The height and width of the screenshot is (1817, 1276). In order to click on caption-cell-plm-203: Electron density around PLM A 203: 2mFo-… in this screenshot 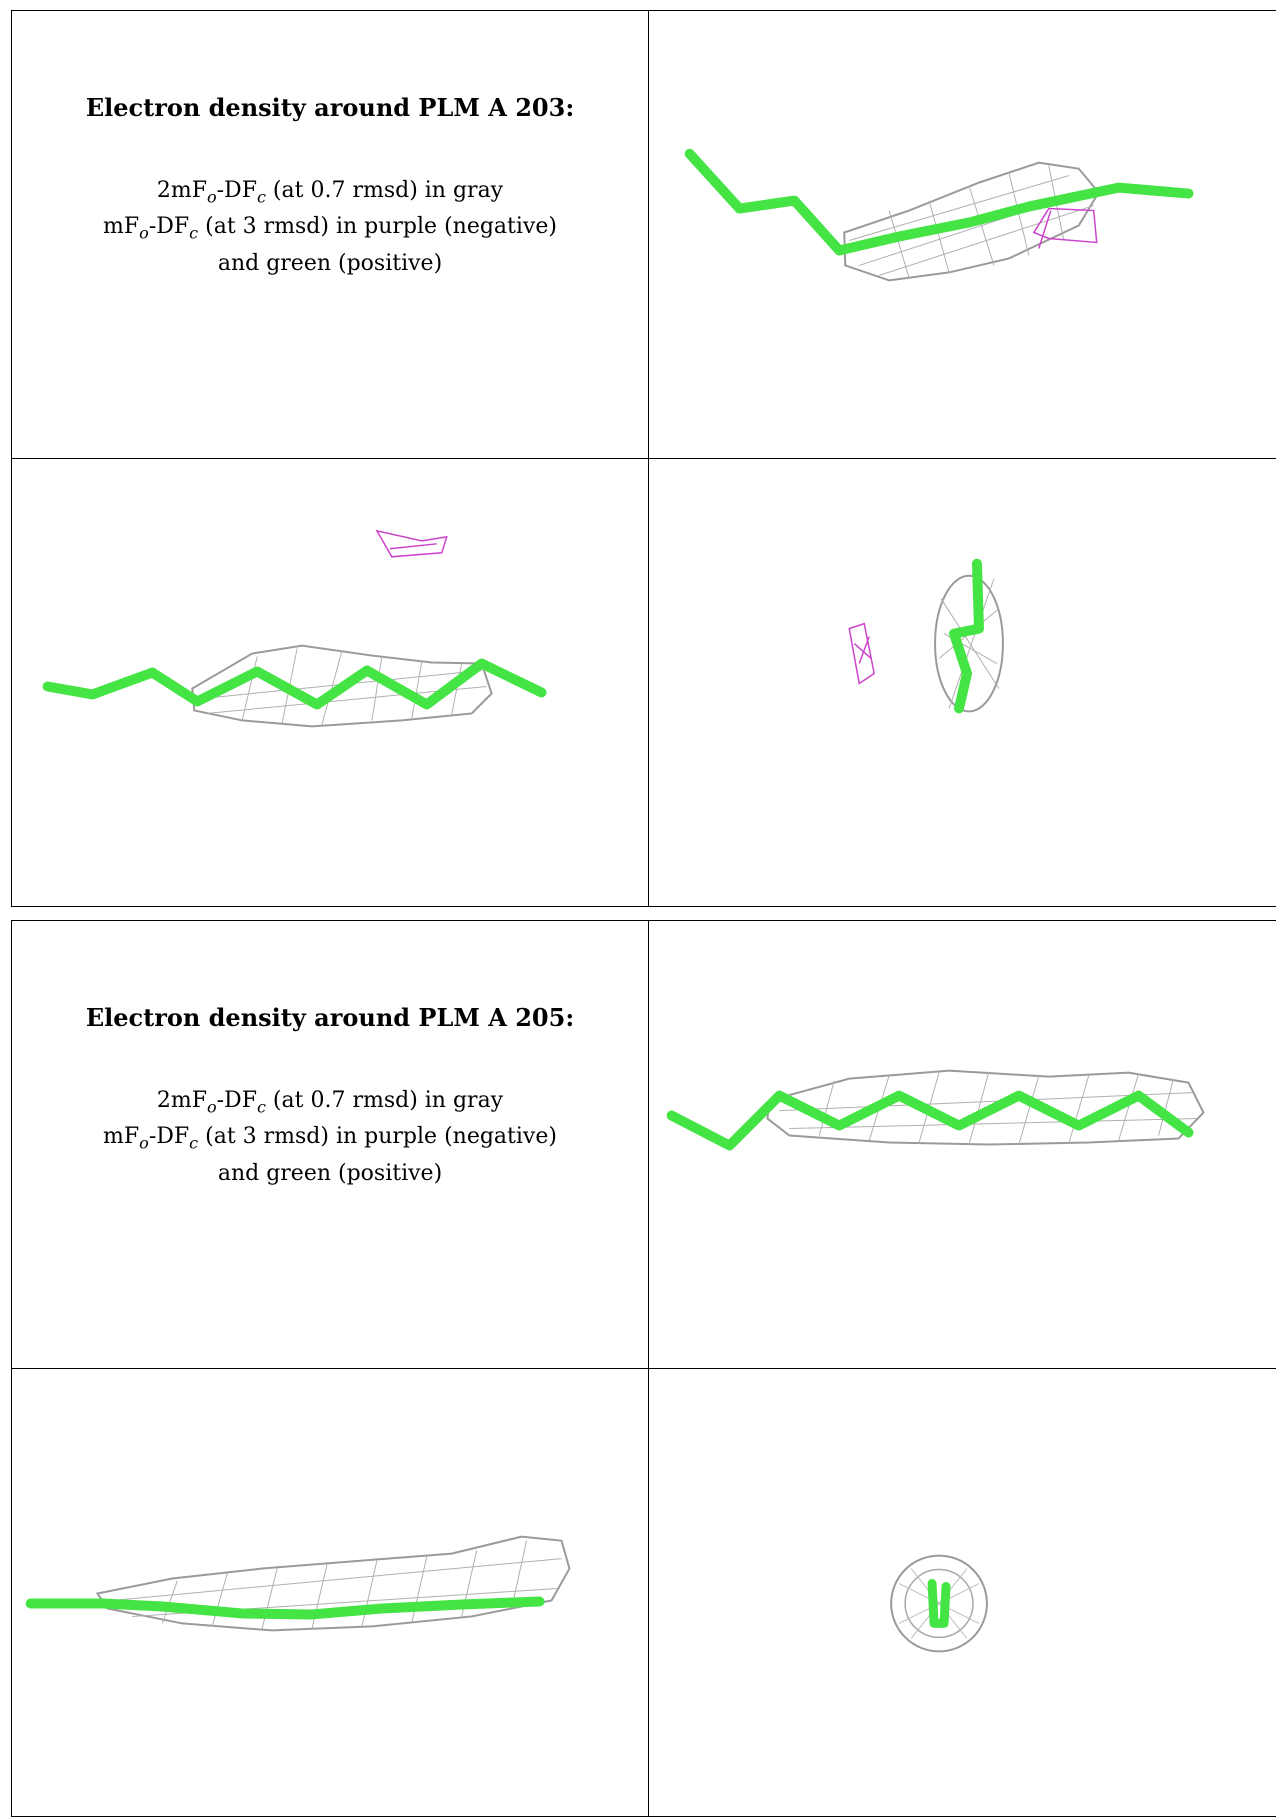, I will do `click(330, 235)`.